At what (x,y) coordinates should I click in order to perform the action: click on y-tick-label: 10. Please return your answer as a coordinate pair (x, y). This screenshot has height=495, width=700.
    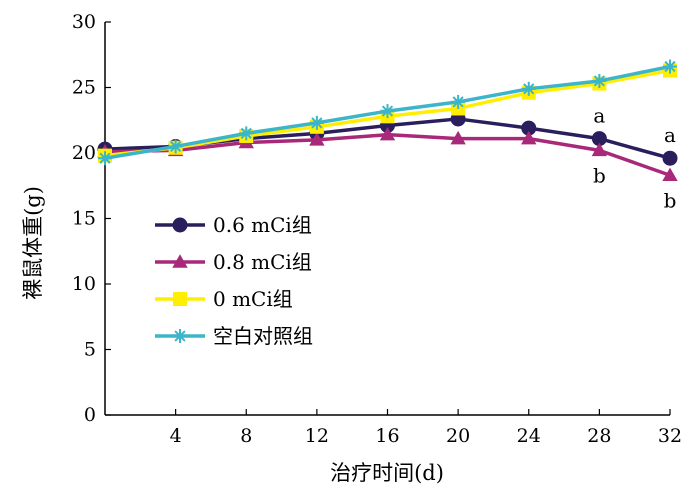
    Looking at the image, I should click on (84, 284).